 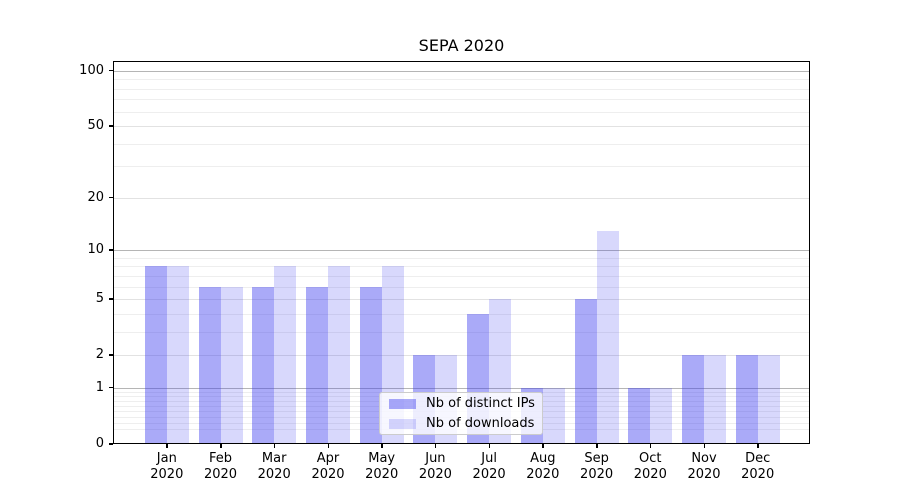 I want to click on gridline-y-90-minor, so click(x=461, y=80).